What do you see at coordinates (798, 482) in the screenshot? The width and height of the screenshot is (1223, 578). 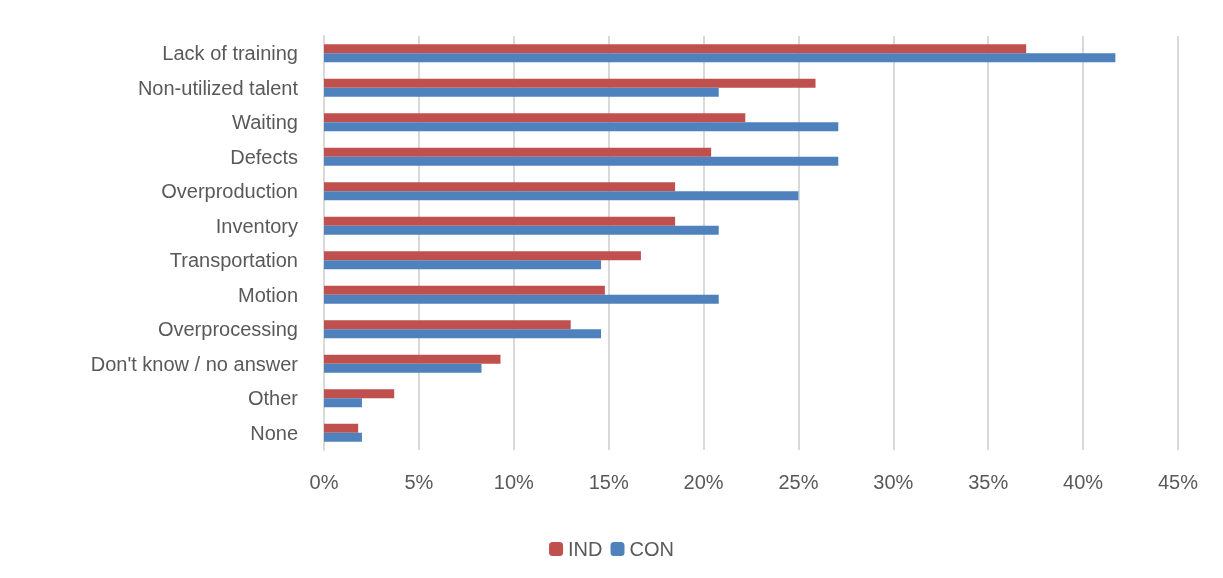 I see `x-tick-label: 25%` at bounding box center [798, 482].